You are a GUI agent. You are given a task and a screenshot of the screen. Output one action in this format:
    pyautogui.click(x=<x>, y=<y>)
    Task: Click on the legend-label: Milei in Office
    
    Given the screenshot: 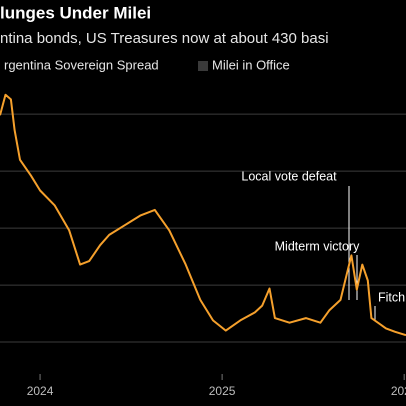 What is the action you would take?
    pyautogui.click(x=251, y=64)
    